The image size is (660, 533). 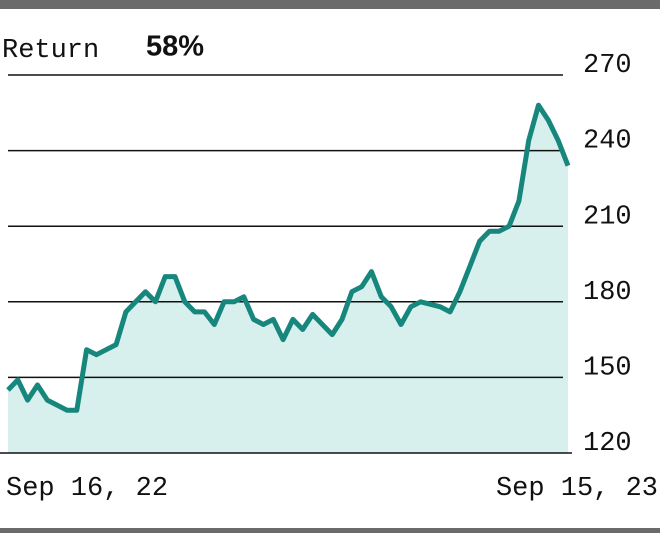 What do you see at coordinates (607, 293) in the screenshot?
I see `y-tick-label: 180` at bounding box center [607, 293].